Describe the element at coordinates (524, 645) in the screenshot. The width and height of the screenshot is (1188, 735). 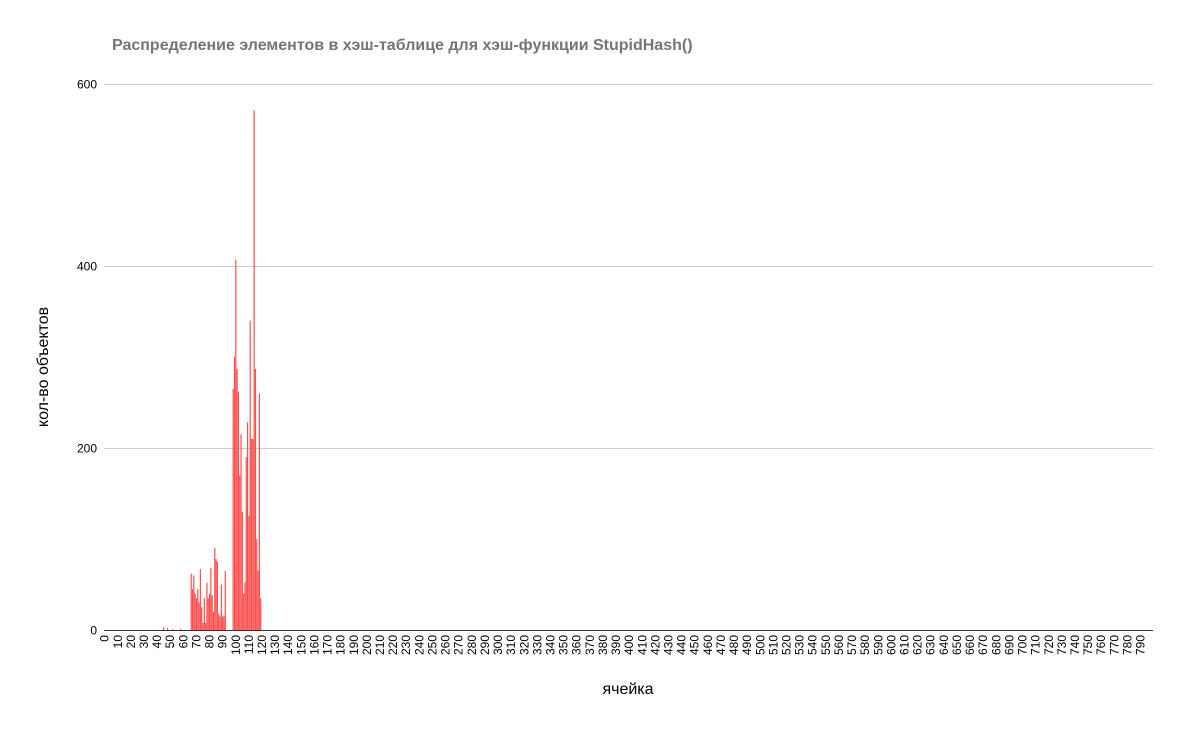
I see `x-tick-label: 320` at that location.